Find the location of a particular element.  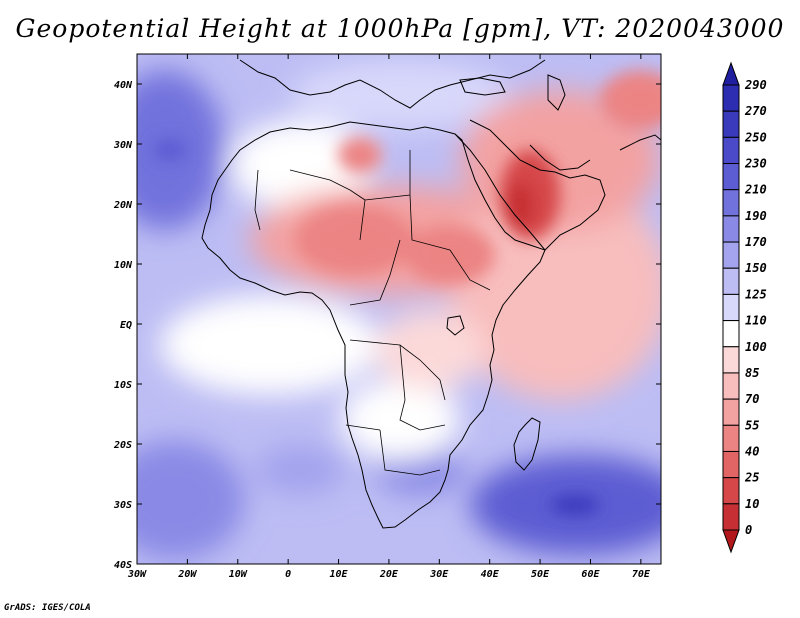

grads-credit: GrADS: IGES/COLA is located at coordinates (47, 608).